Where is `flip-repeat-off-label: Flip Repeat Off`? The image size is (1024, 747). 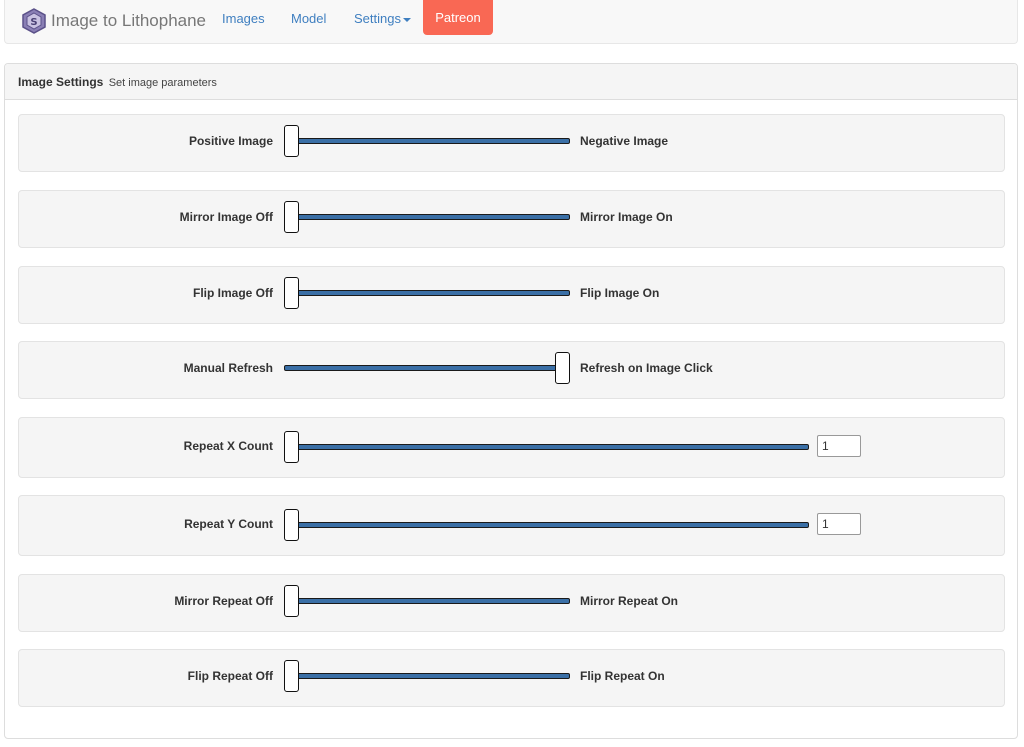
flip-repeat-off-label: Flip Repeat Off is located at coordinates (230, 676).